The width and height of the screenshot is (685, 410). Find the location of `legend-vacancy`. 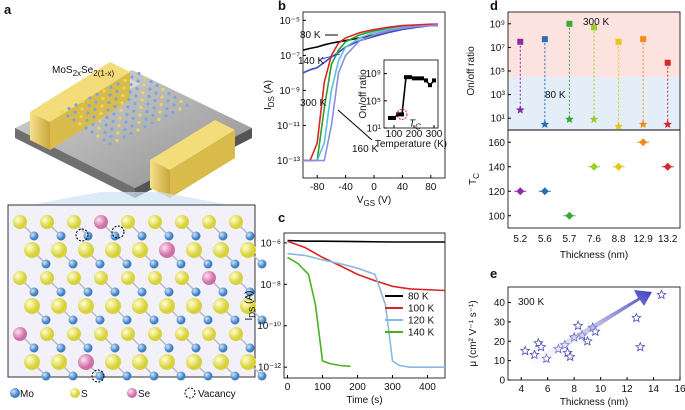

legend-vacancy is located at coordinates (190, 393).